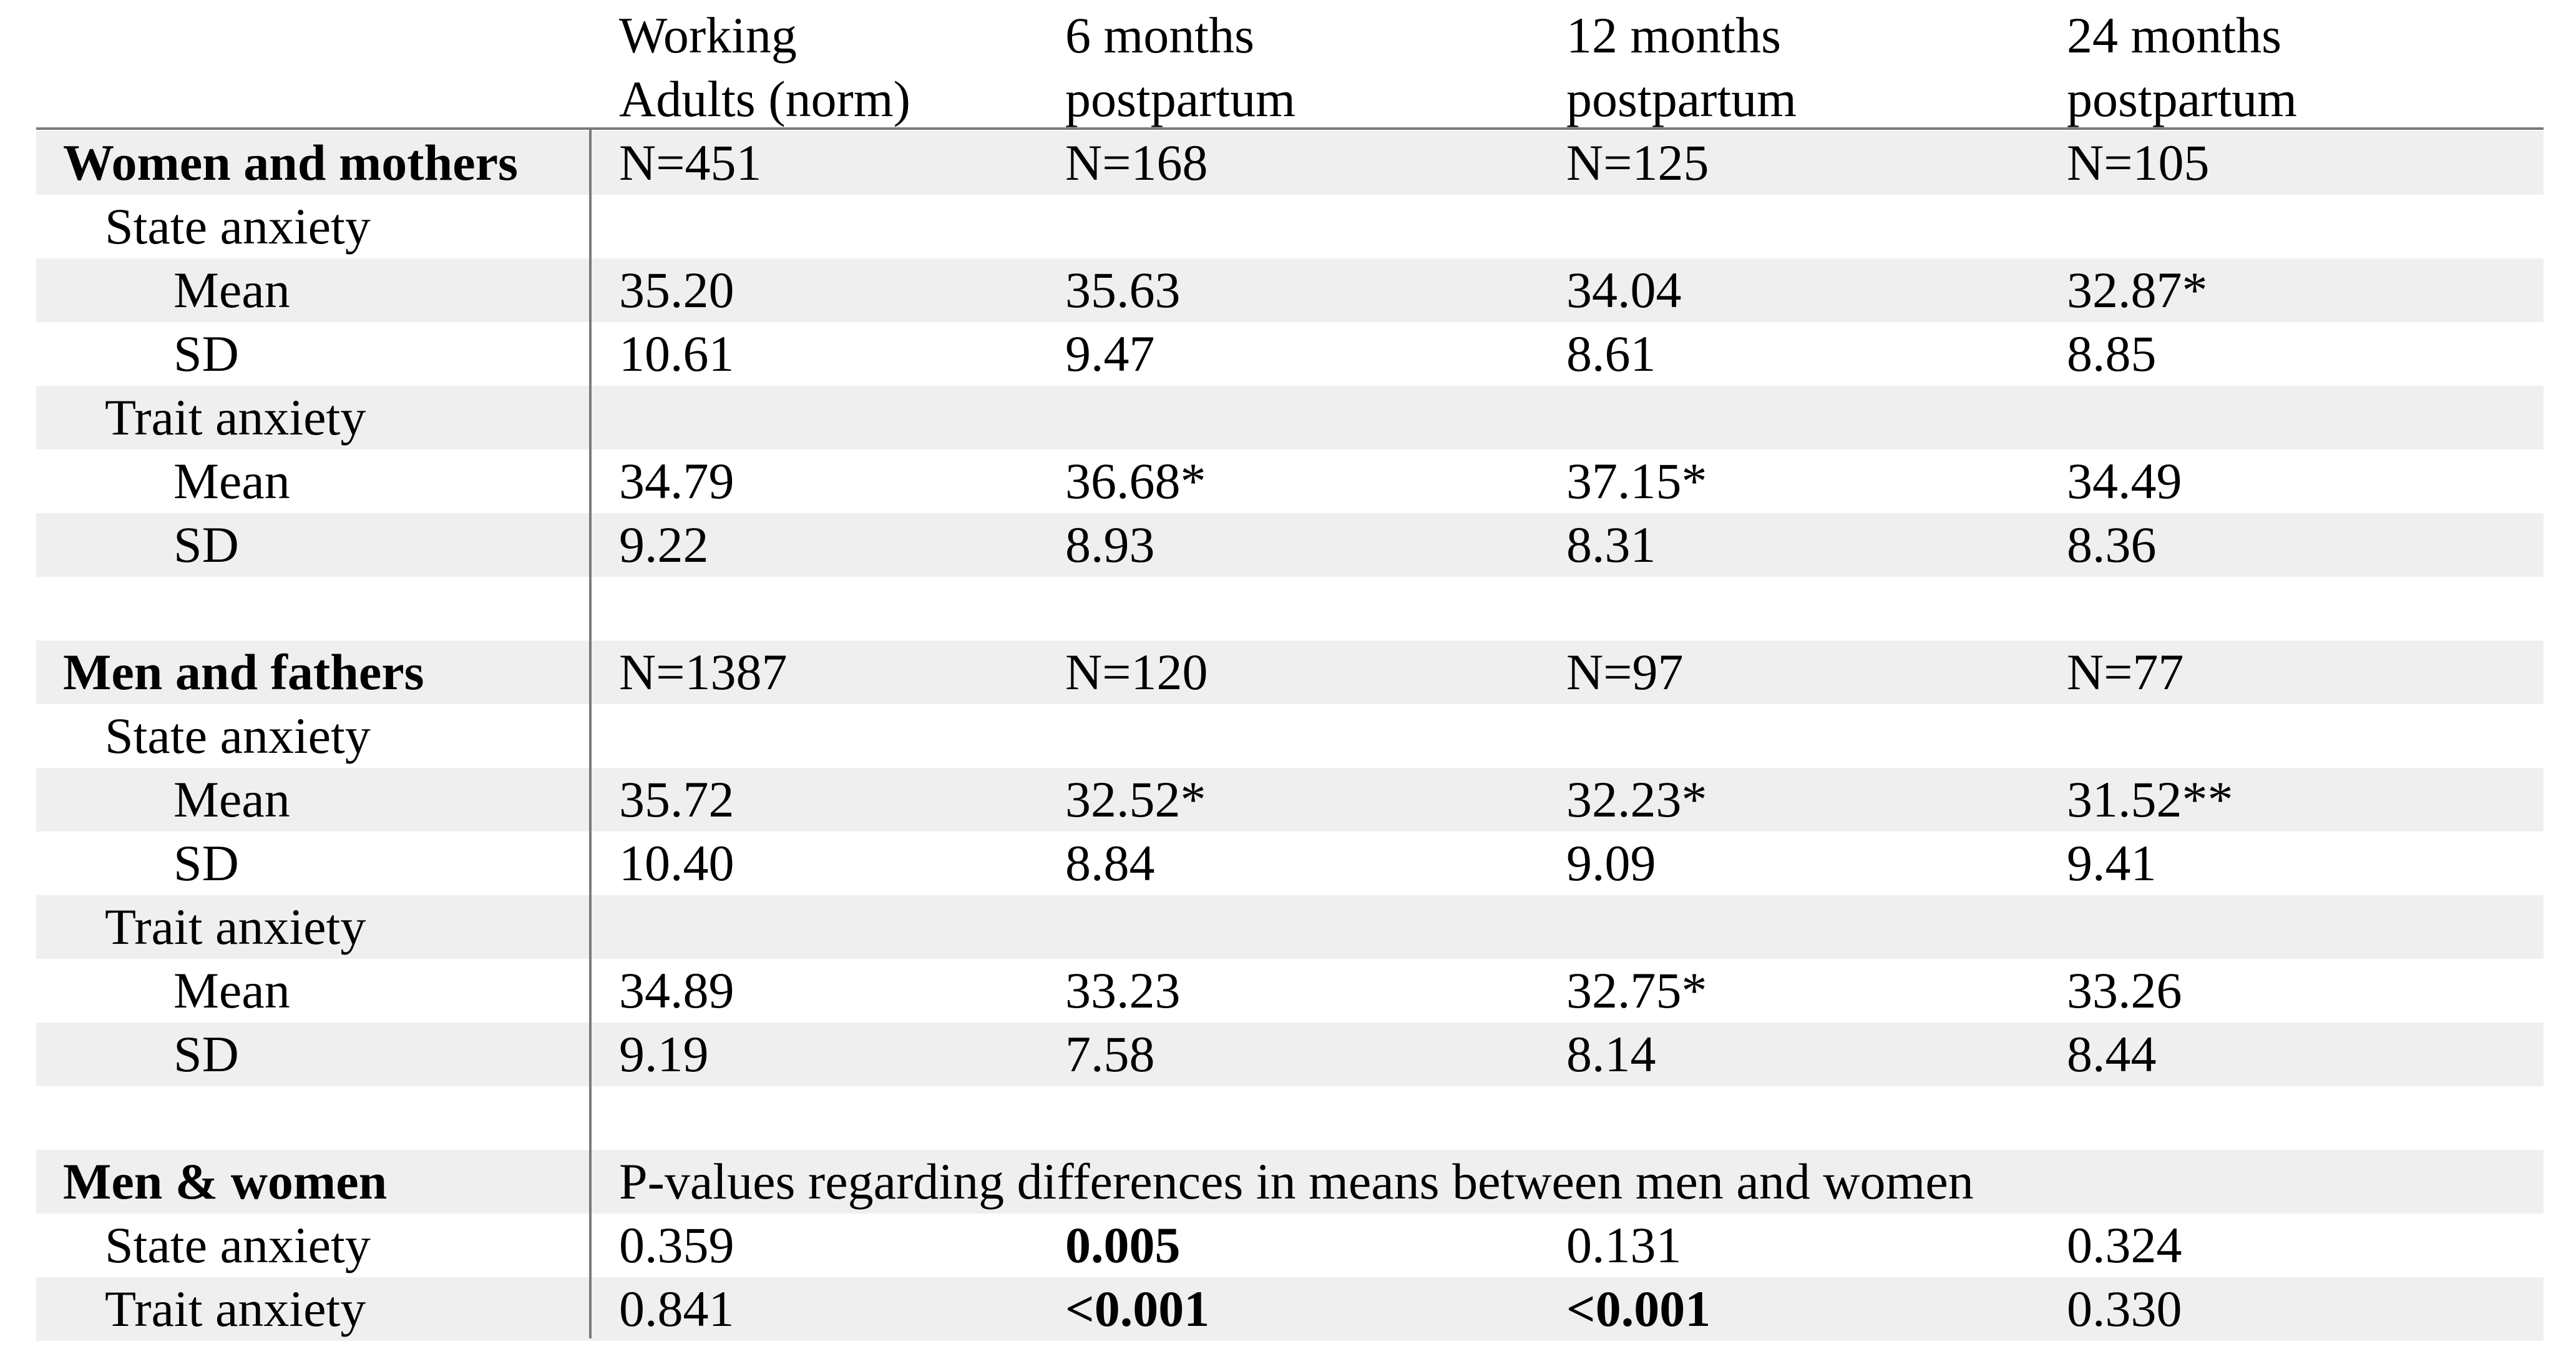 This screenshot has width=2576, height=1354. I want to click on table-cell: 0.131, so click(1624, 1245).